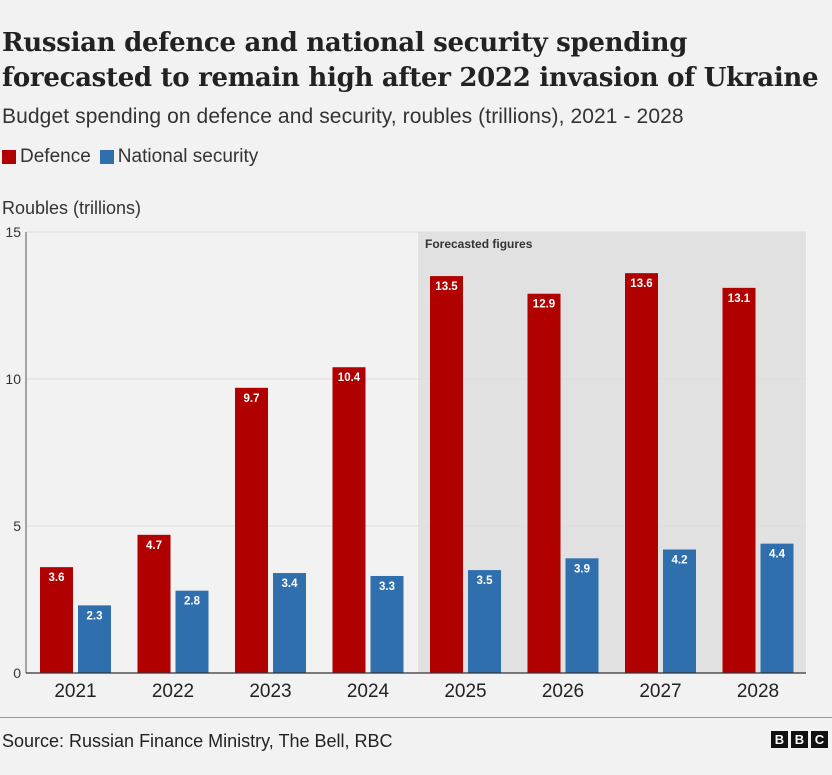 The image size is (832, 775). Describe the element at coordinates (739, 299) in the screenshot. I see `data-label-defence: 13.1` at that location.